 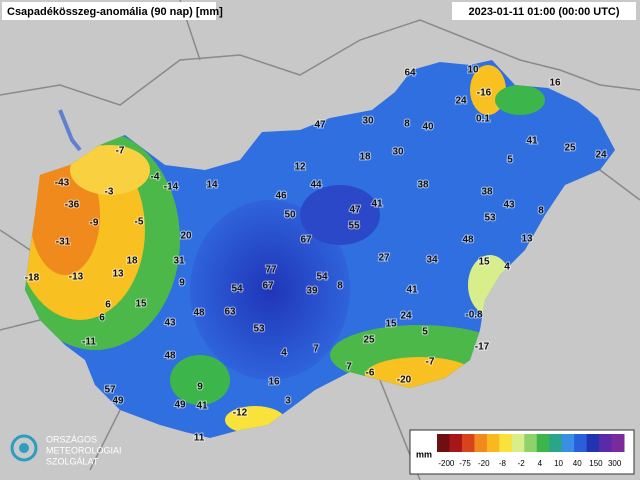 What do you see at coordinates (410, 73) in the screenshot?
I see `station-value: 64` at bounding box center [410, 73].